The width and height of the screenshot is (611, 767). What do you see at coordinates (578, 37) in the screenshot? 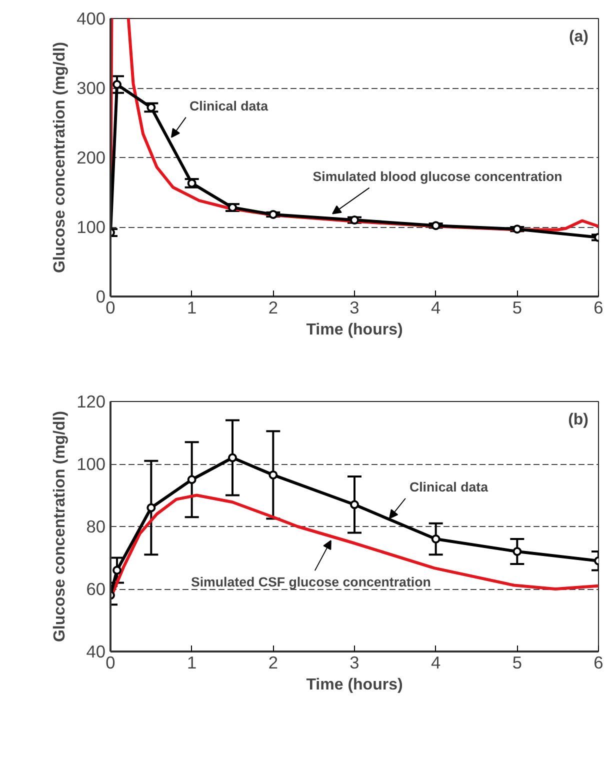
I see `annotation: (a)` at bounding box center [578, 37].